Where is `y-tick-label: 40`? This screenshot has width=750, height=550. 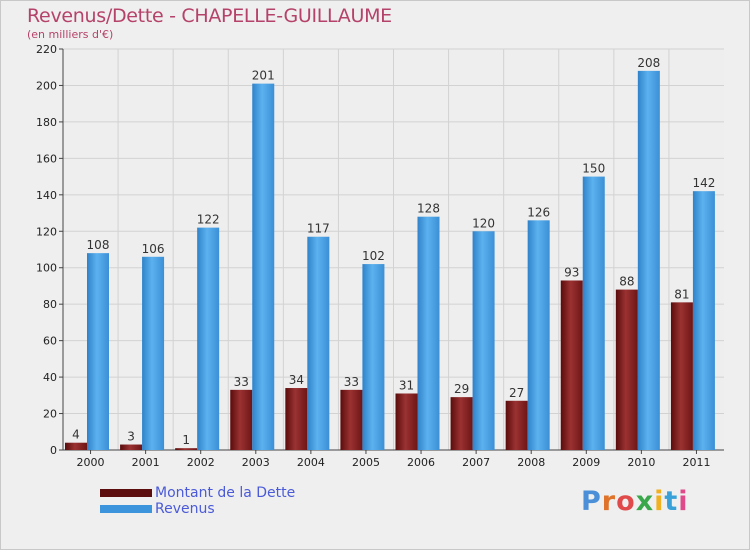
y-tick-label: 40 is located at coordinates (50, 377).